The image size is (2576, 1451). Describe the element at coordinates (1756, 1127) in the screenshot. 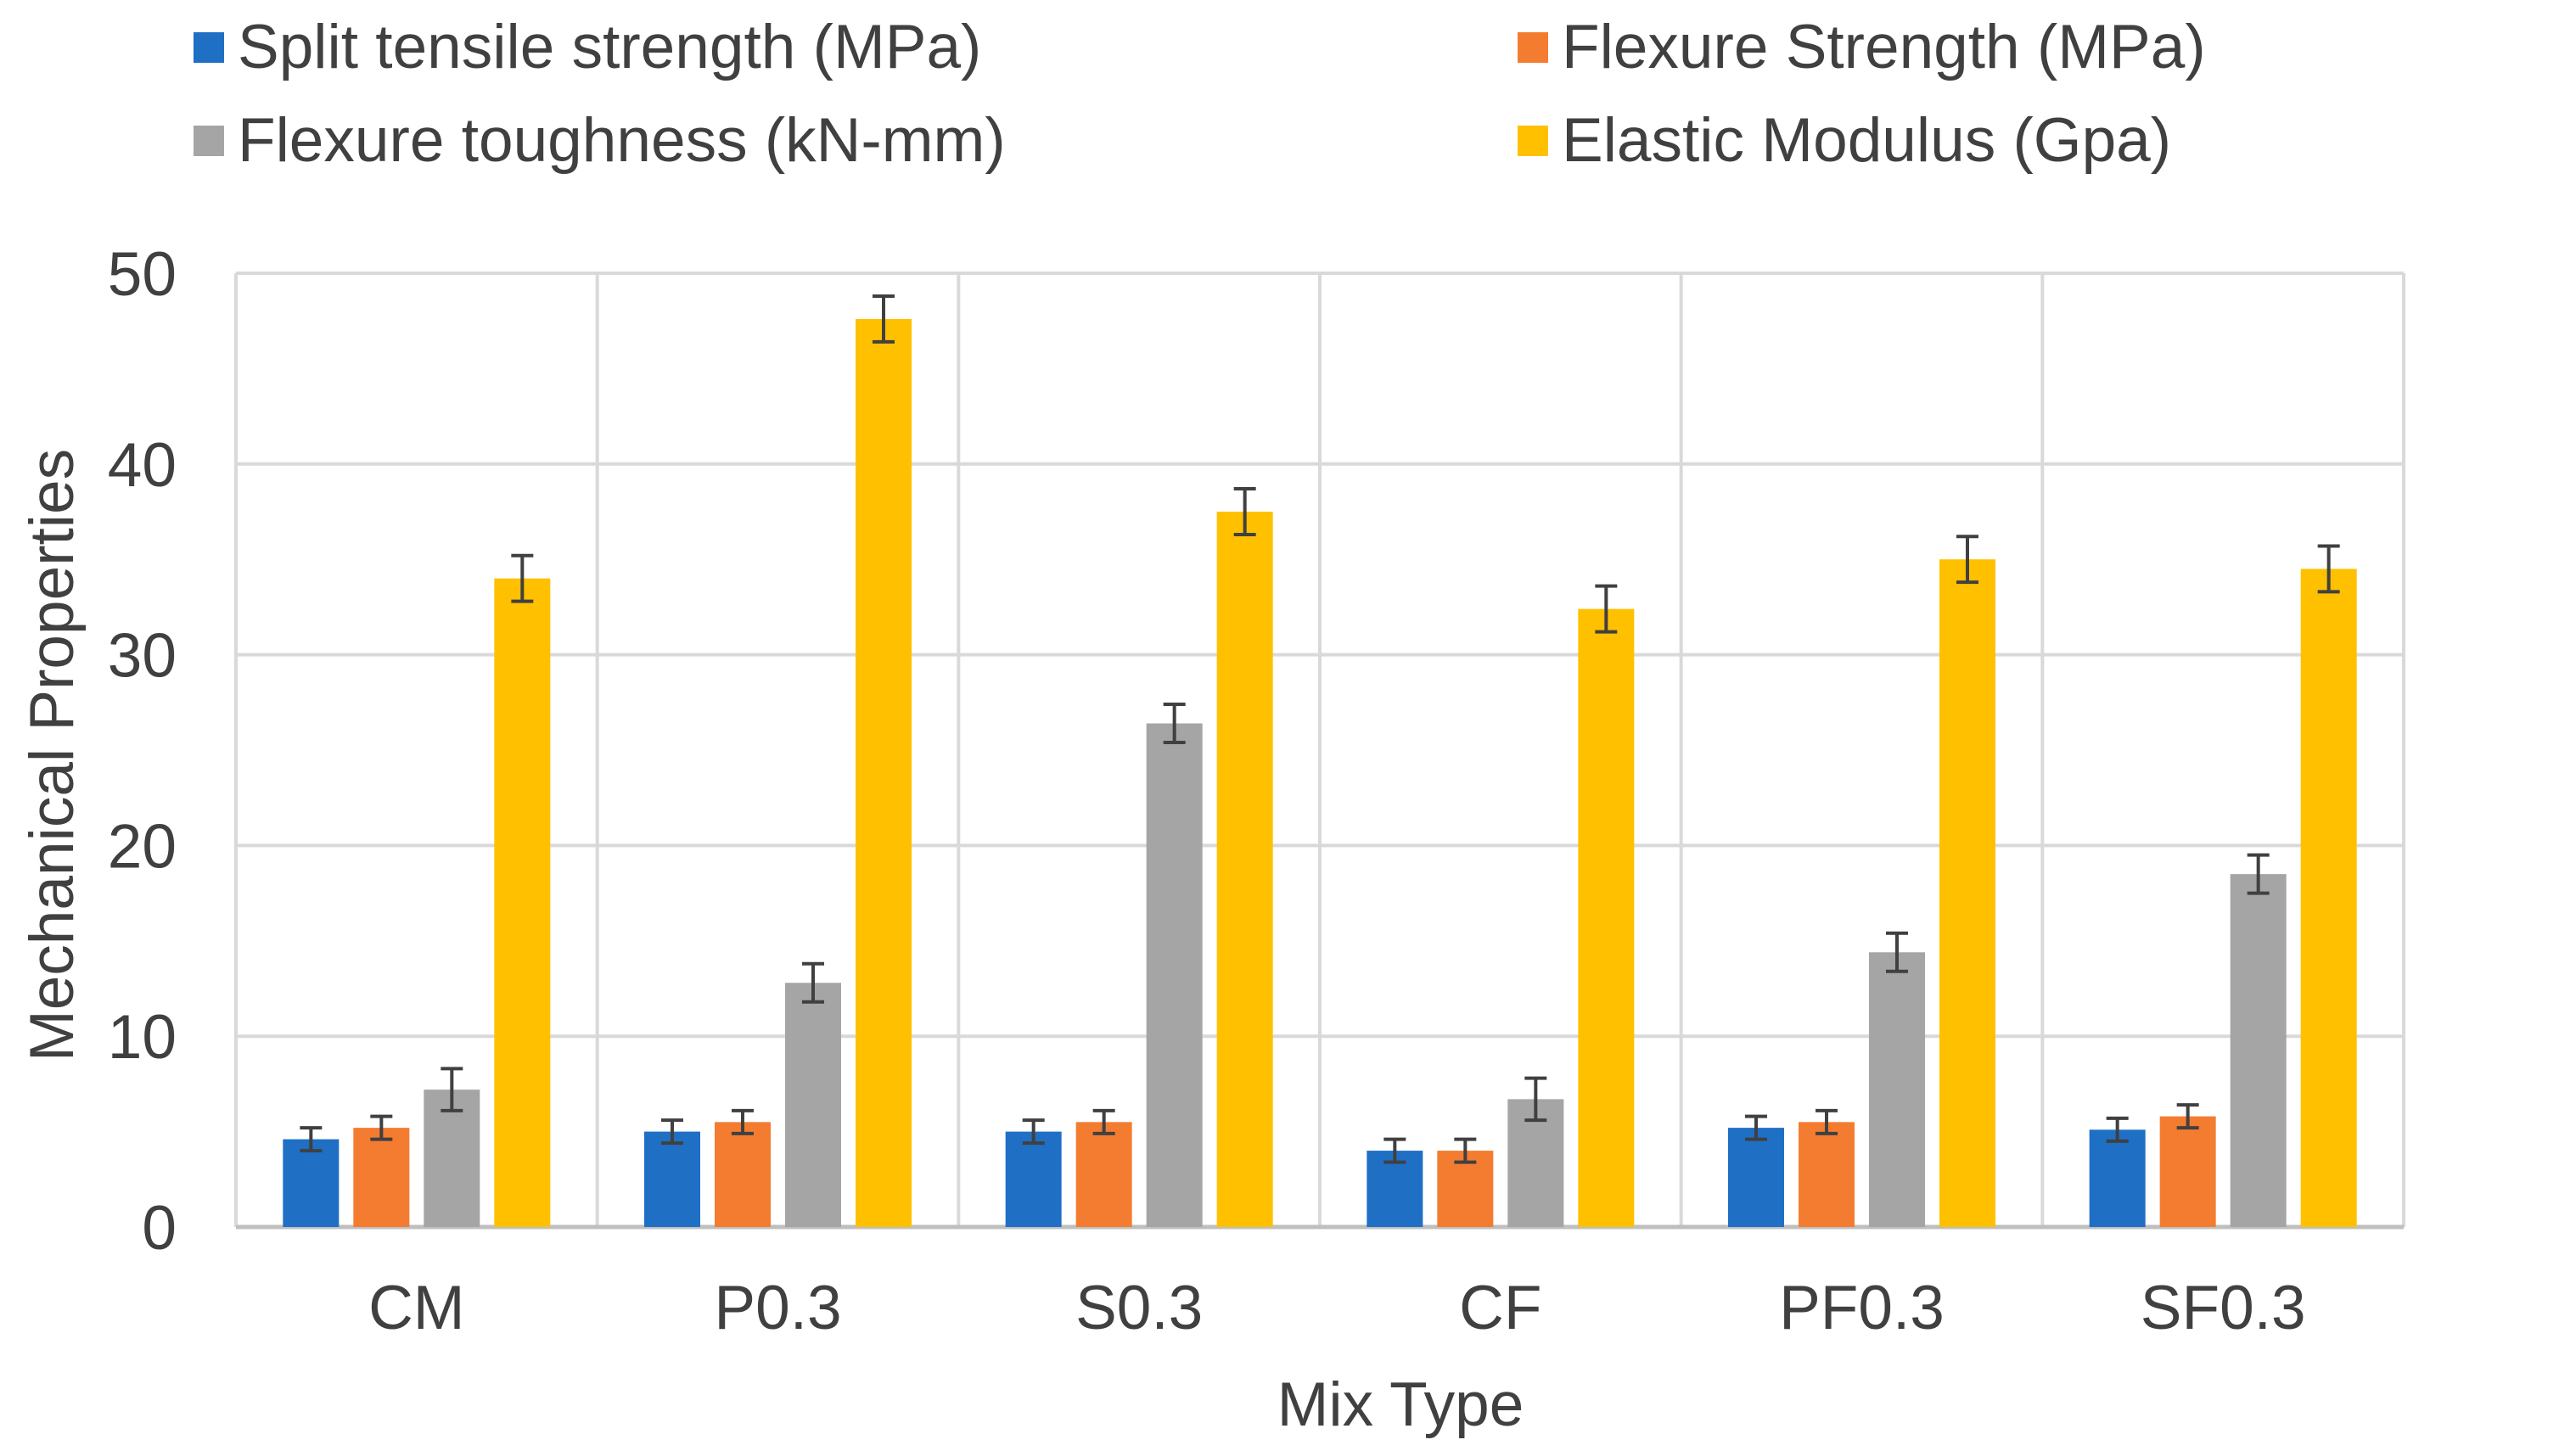

I see `error-bar-pf0-3-split-tensile-strength-mpa` at that location.